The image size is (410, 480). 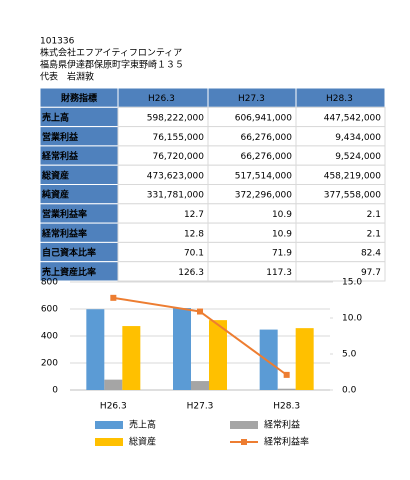 I want to click on cell-text: 458,219,000, so click(x=353, y=176).